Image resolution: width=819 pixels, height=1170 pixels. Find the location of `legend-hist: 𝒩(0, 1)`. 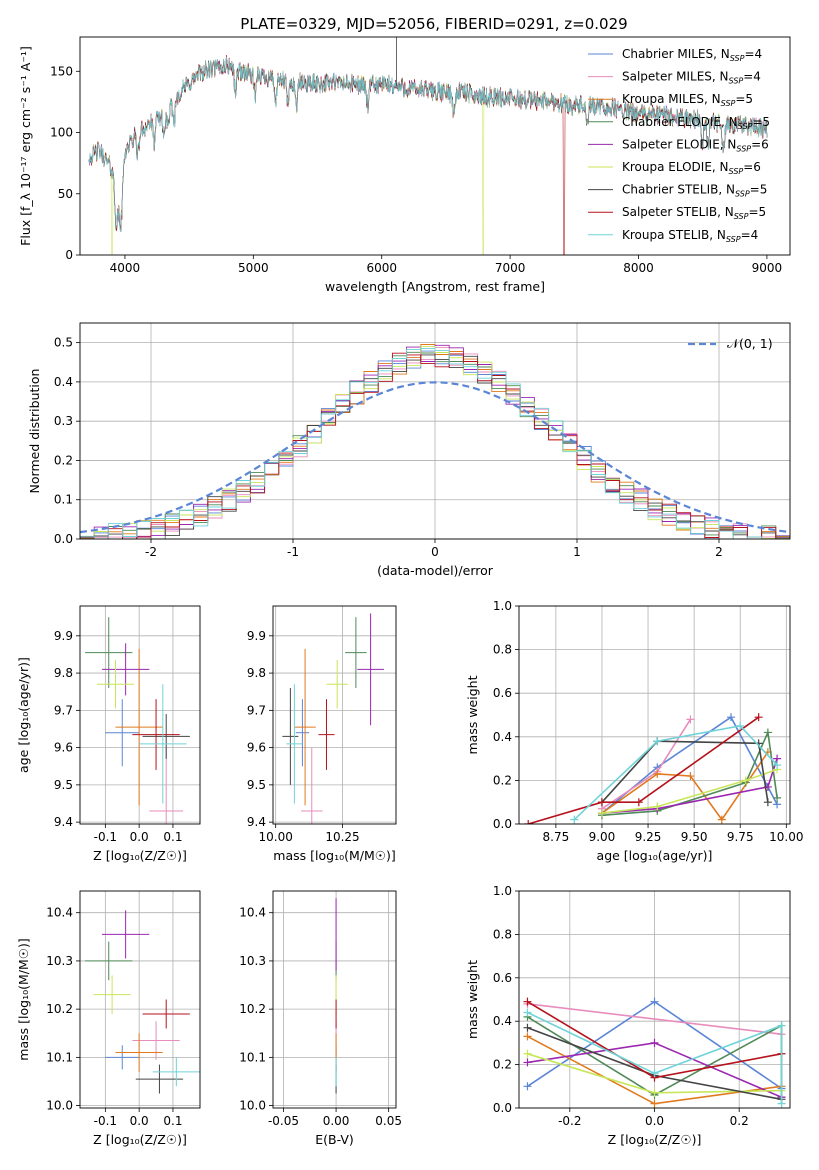

legend-hist: 𝒩(0, 1) is located at coordinates (730, 343).